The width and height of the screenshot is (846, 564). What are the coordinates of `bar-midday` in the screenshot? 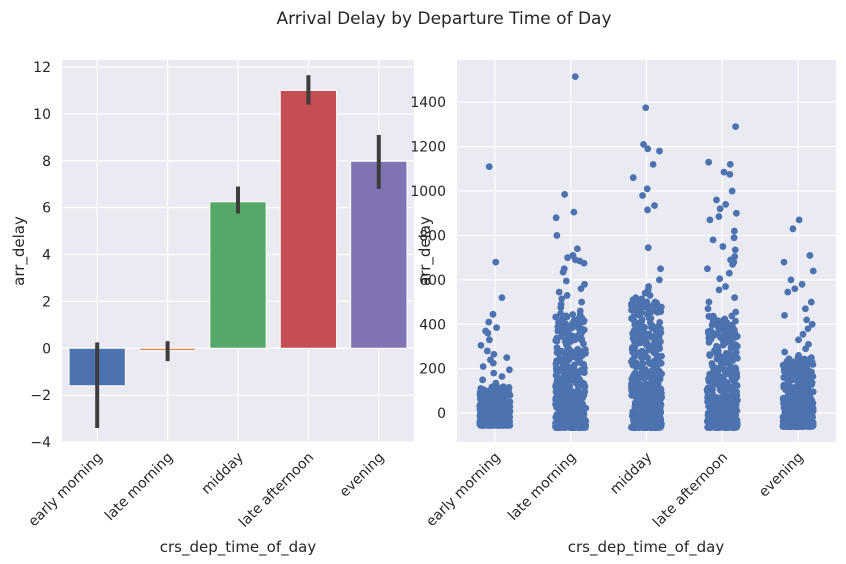 It's located at (238, 275).